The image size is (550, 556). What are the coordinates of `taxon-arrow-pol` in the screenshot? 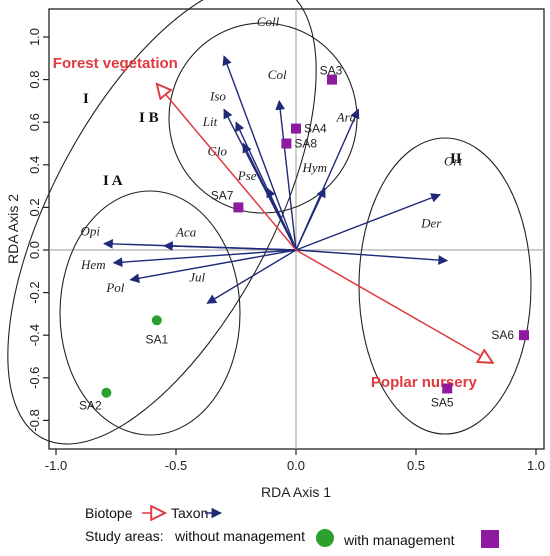 It's located at (213, 266).